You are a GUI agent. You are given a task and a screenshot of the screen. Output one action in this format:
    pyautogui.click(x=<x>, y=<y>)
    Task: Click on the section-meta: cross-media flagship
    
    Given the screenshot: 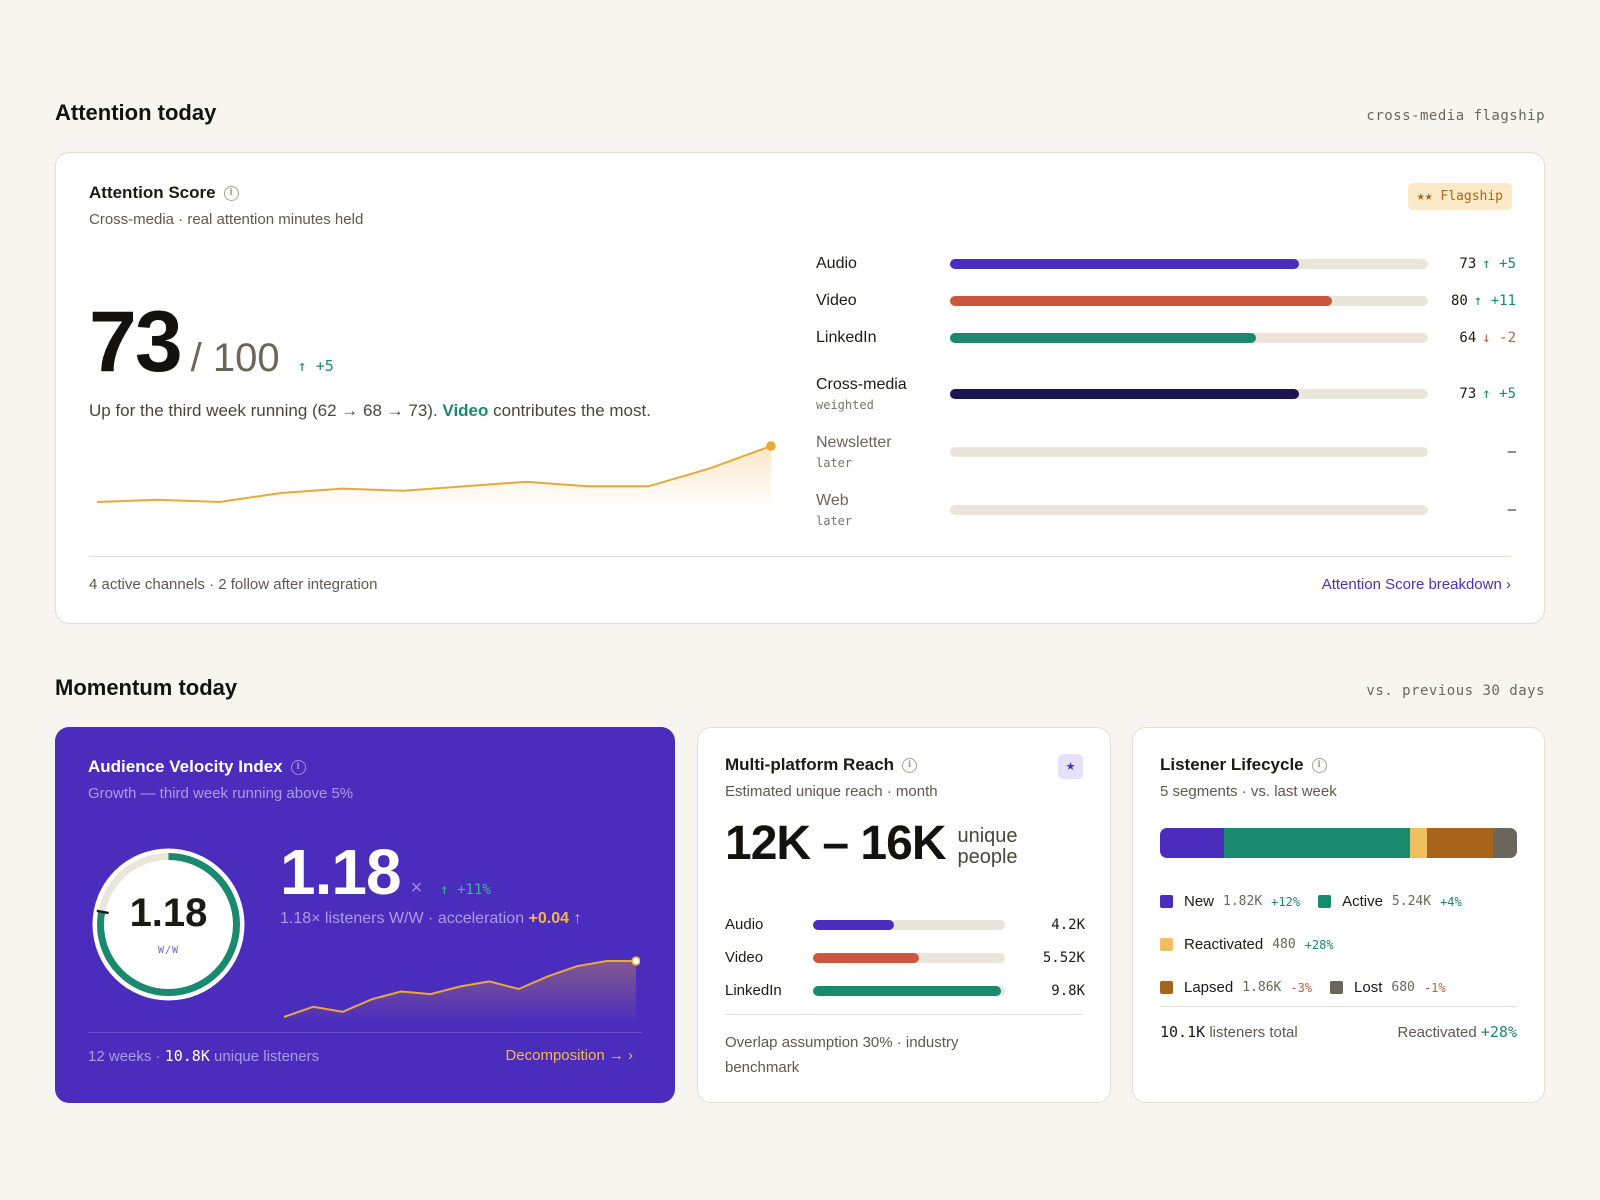 What is the action you would take?
    pyautogui.click(x=1455, y=116)
    